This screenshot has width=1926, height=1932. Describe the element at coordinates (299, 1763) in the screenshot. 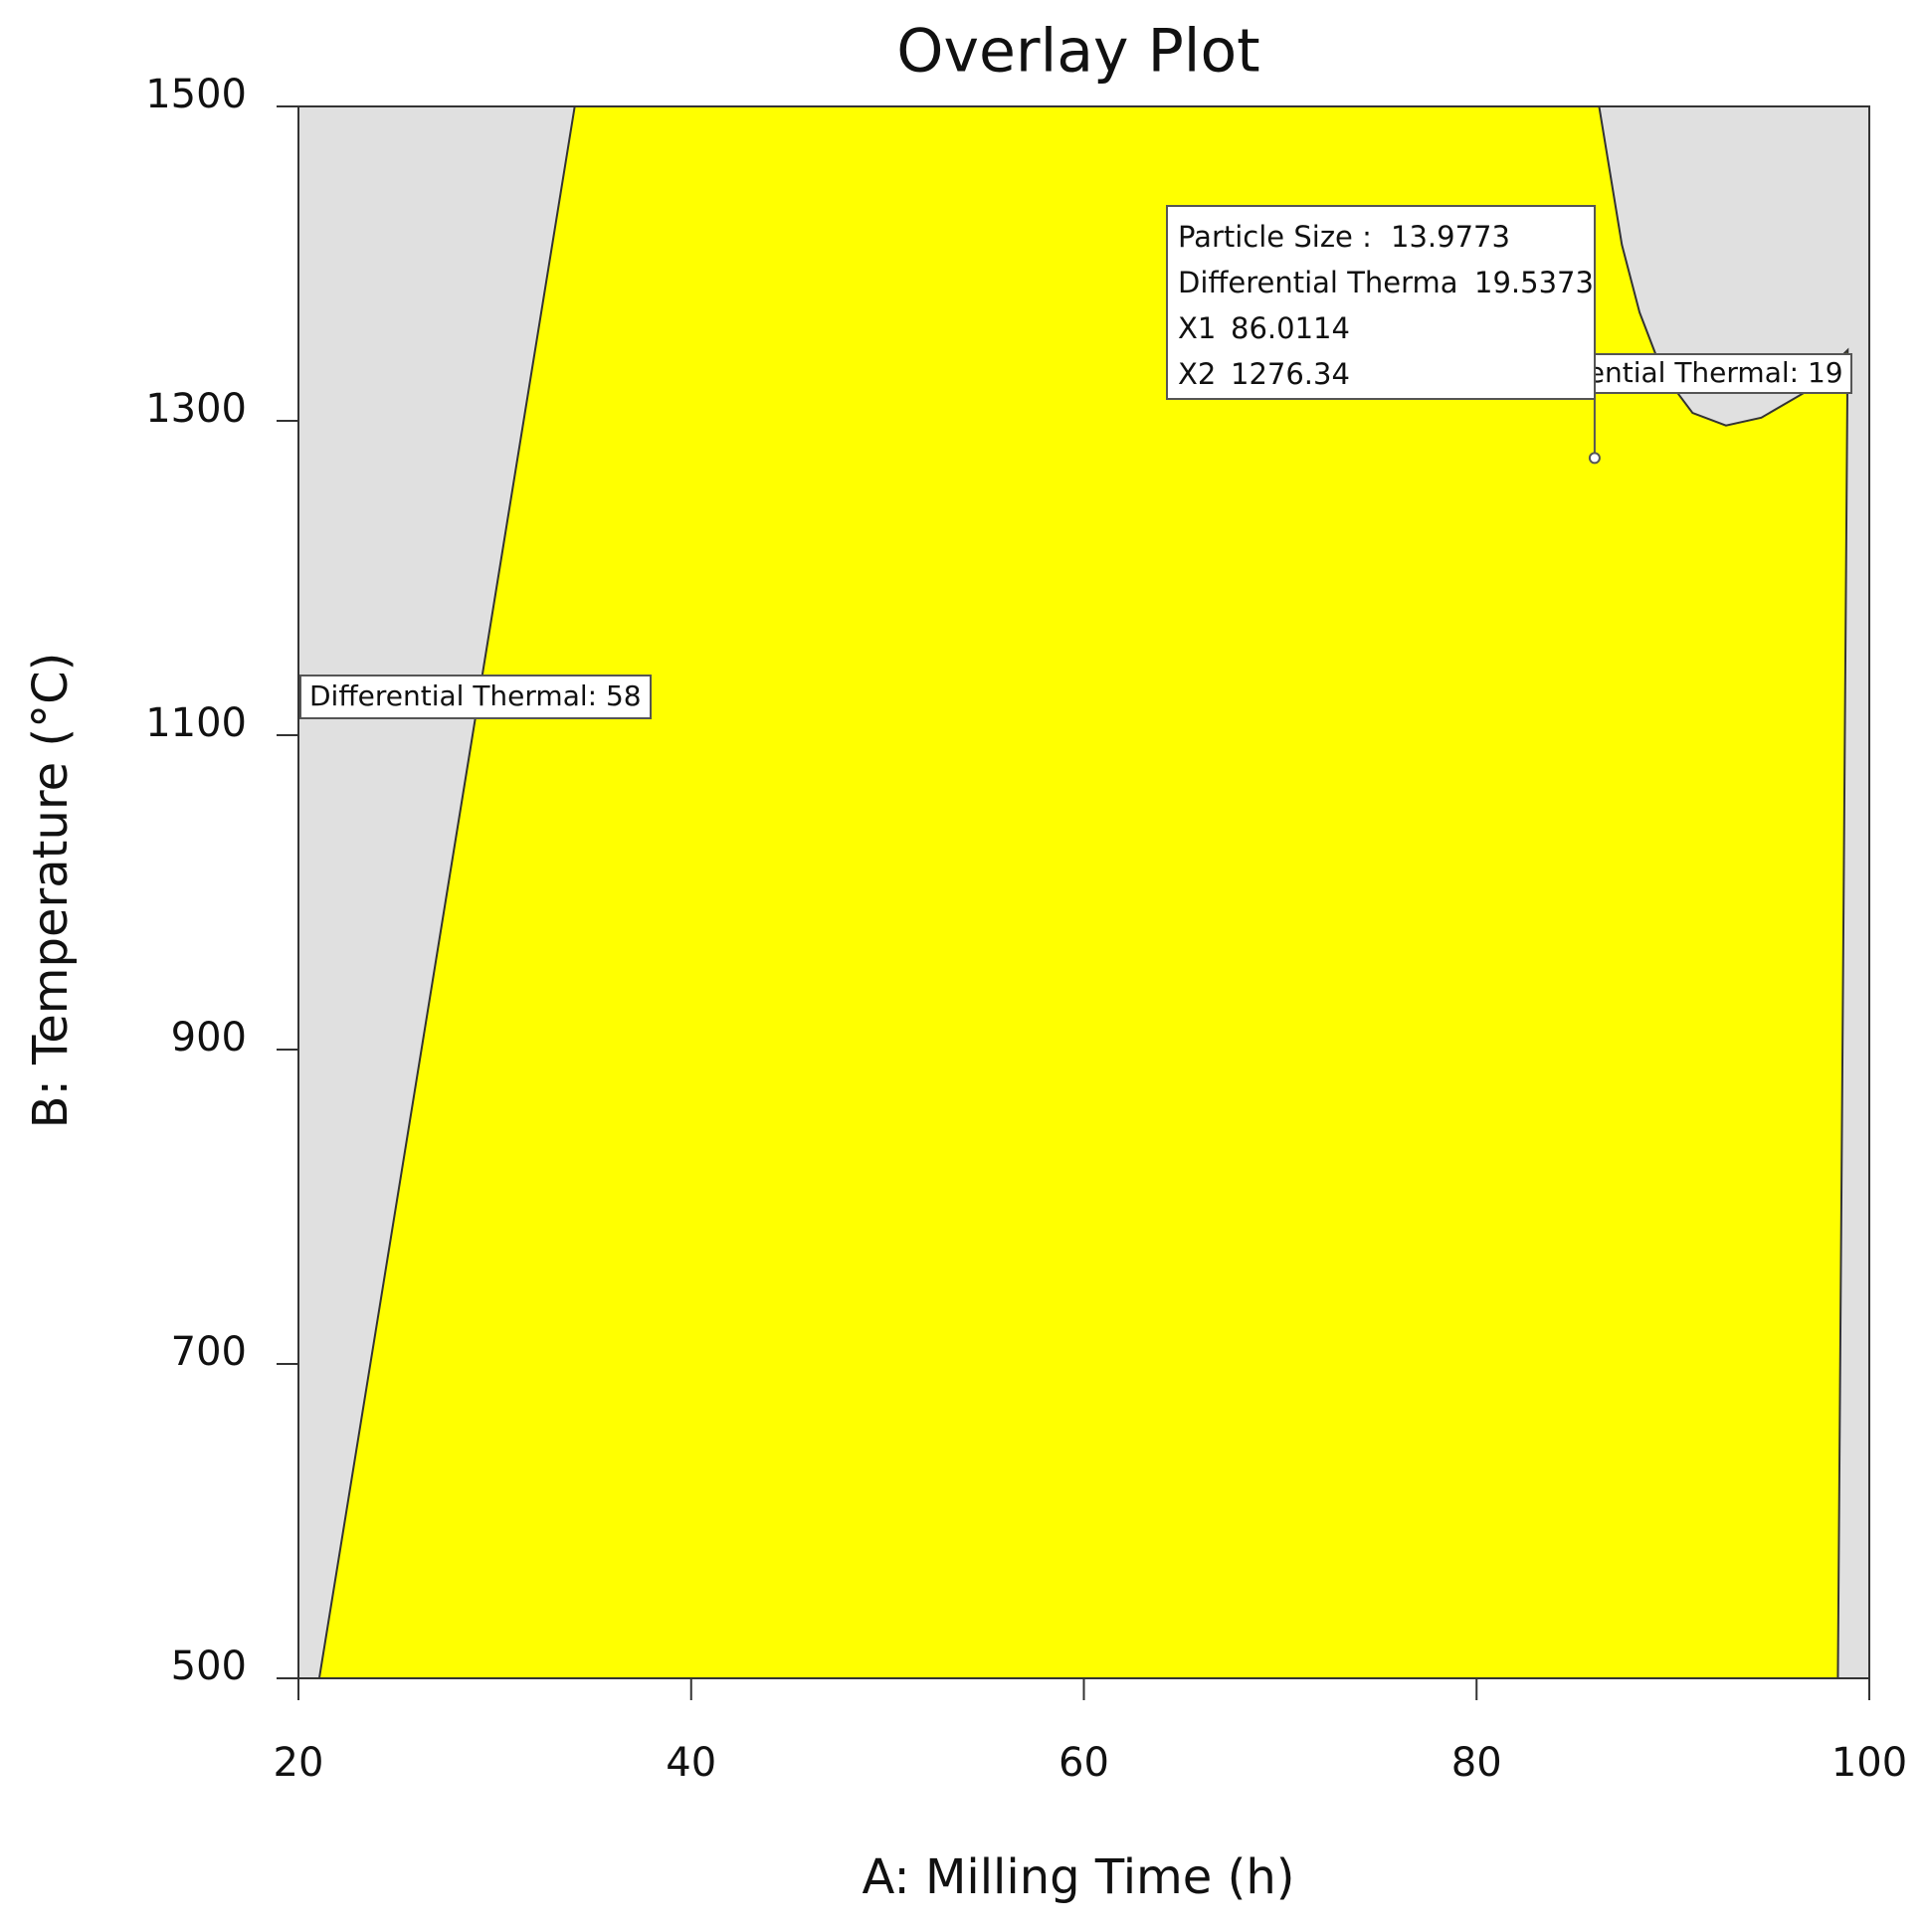

I see `x-tick-label: 20` at that location.